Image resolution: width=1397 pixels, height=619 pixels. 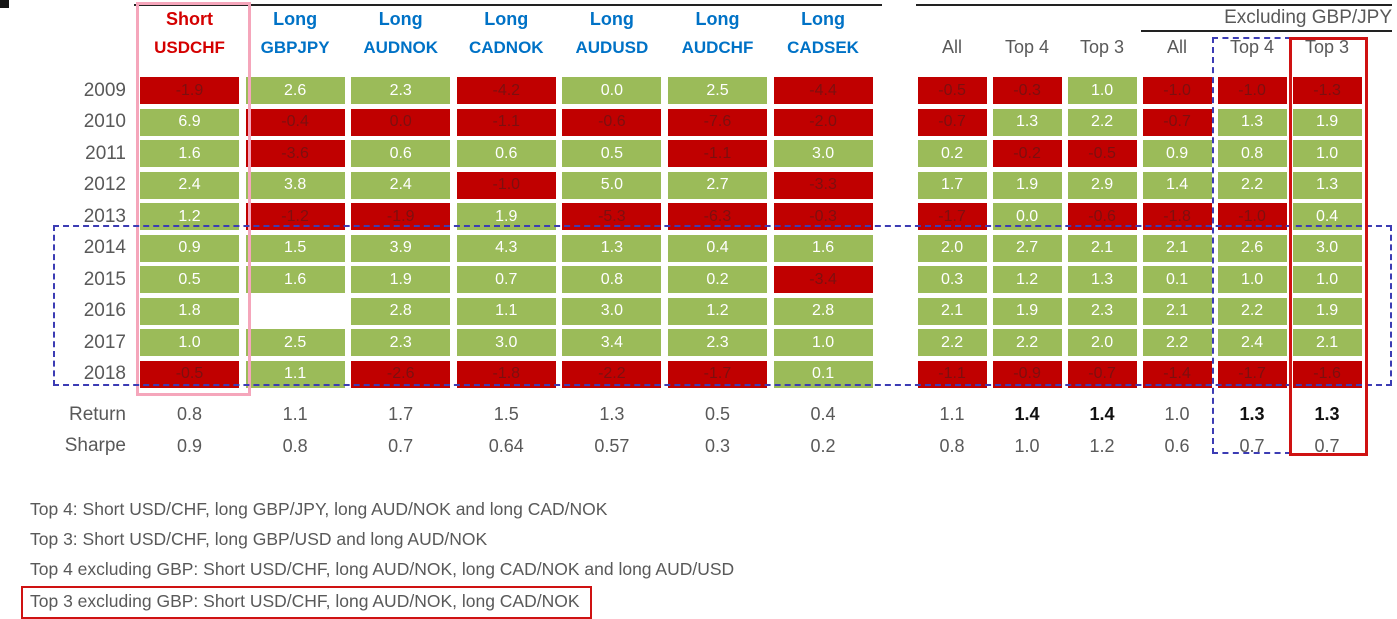 I want to click on summary-return-all: 1.1, so click(x=952, y=414).